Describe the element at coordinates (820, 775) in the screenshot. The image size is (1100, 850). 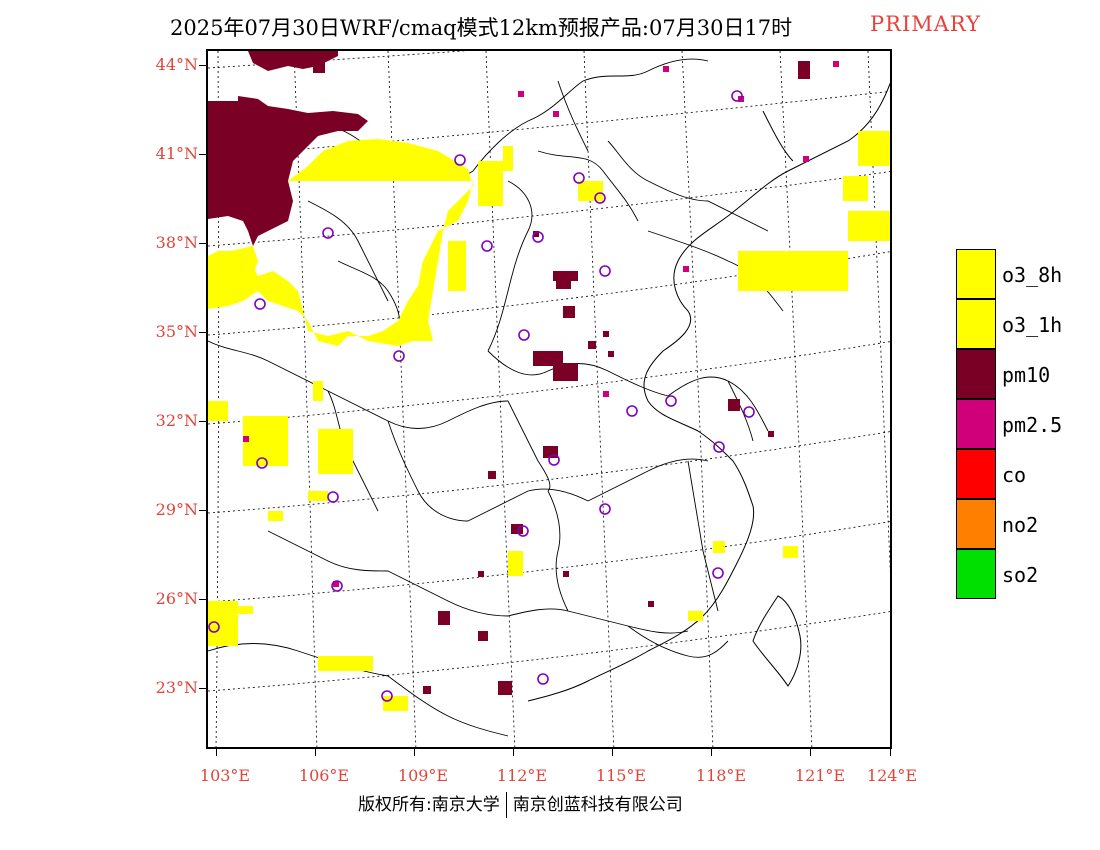
I see `lon-label-121: 121°E` at that location.